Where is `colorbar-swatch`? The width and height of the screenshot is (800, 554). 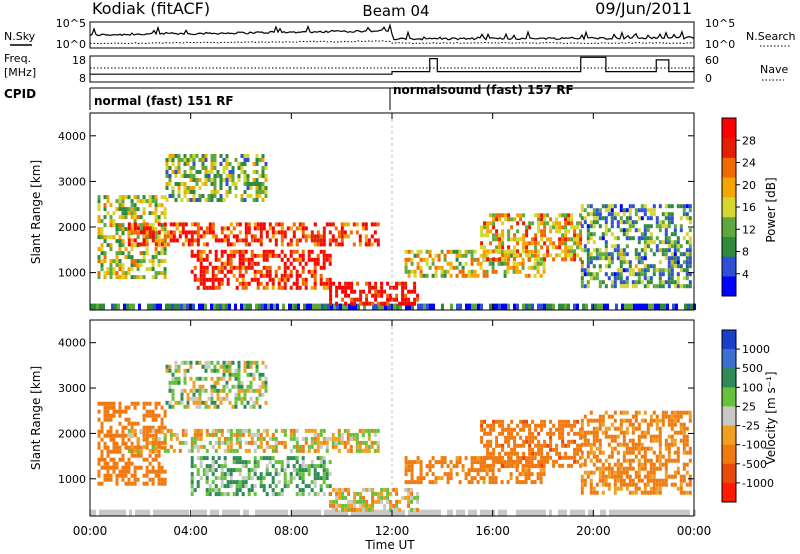
colorbar-swatch is located at coordinates (729, 454).